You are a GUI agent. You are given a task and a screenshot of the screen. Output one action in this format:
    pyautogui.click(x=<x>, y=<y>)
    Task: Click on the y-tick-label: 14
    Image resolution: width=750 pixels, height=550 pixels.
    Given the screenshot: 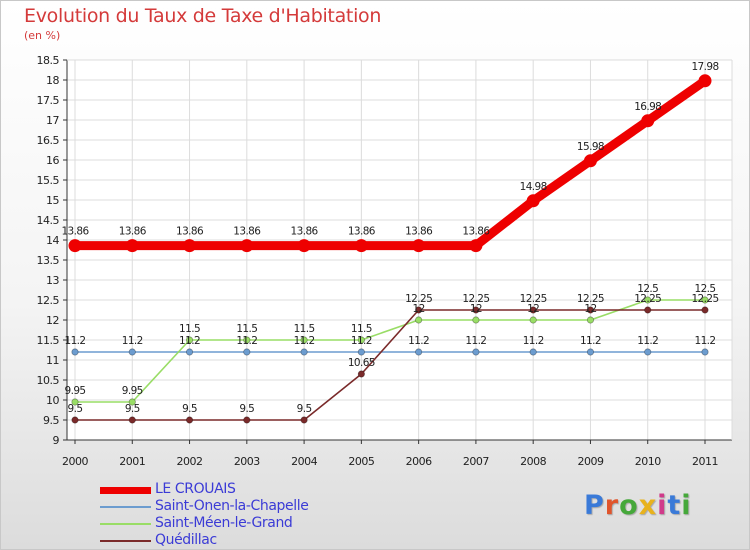 What is the action you would take?
    pyautogui.click(x=52, y=240)
    